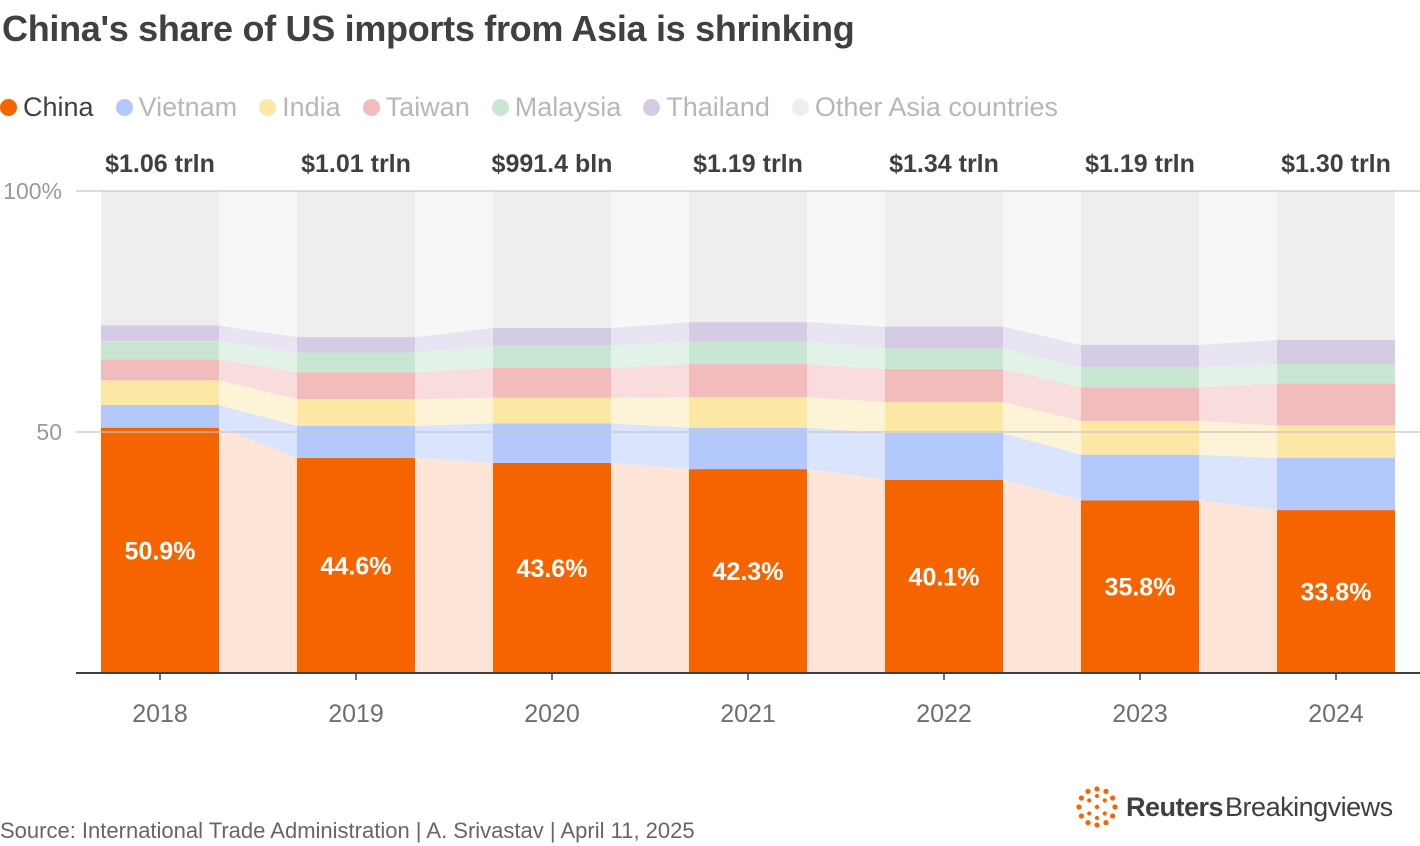 The height and width of the screenshot is (846, 1420). Describe the element at coordinates (1042, 466) in the screenshot. I see `ribbon-vietnam-2022-2023` at that location.